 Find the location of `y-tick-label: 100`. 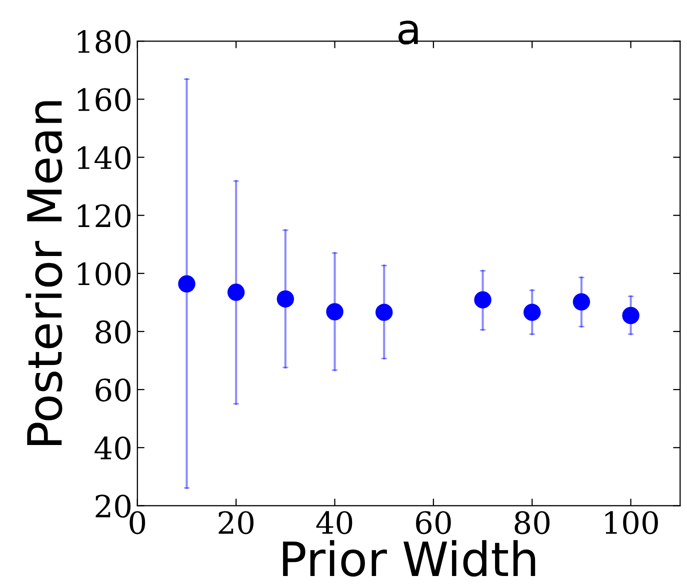

y-tick-label: 100 is located at coordinates (104, 274).